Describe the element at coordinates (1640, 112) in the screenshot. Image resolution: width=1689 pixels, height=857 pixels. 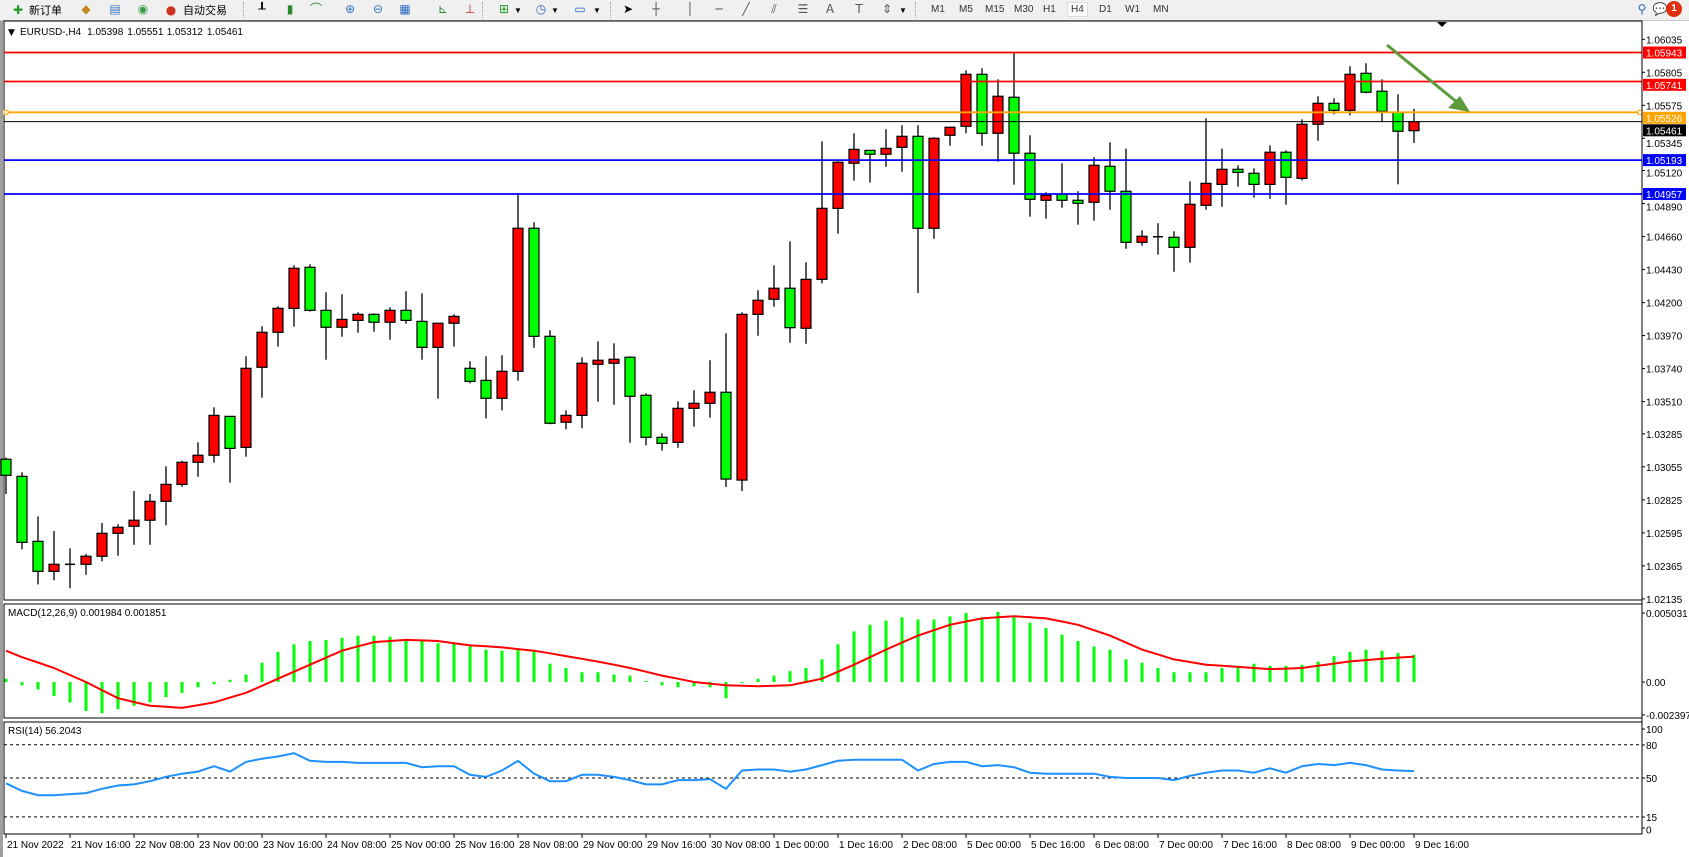
I see `line-anchor-handle` at that location.